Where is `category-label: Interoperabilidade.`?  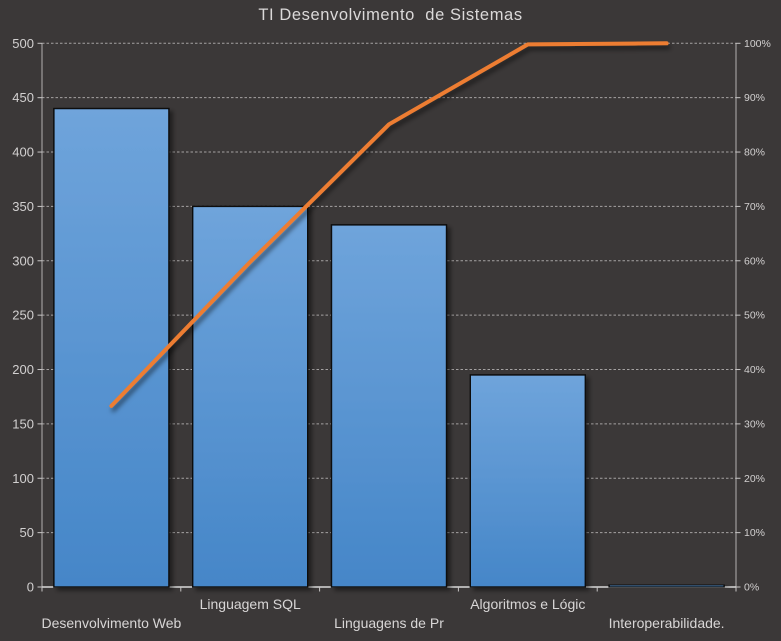 category-label: Interoperabilidade. is located at coordinates (667, 623).